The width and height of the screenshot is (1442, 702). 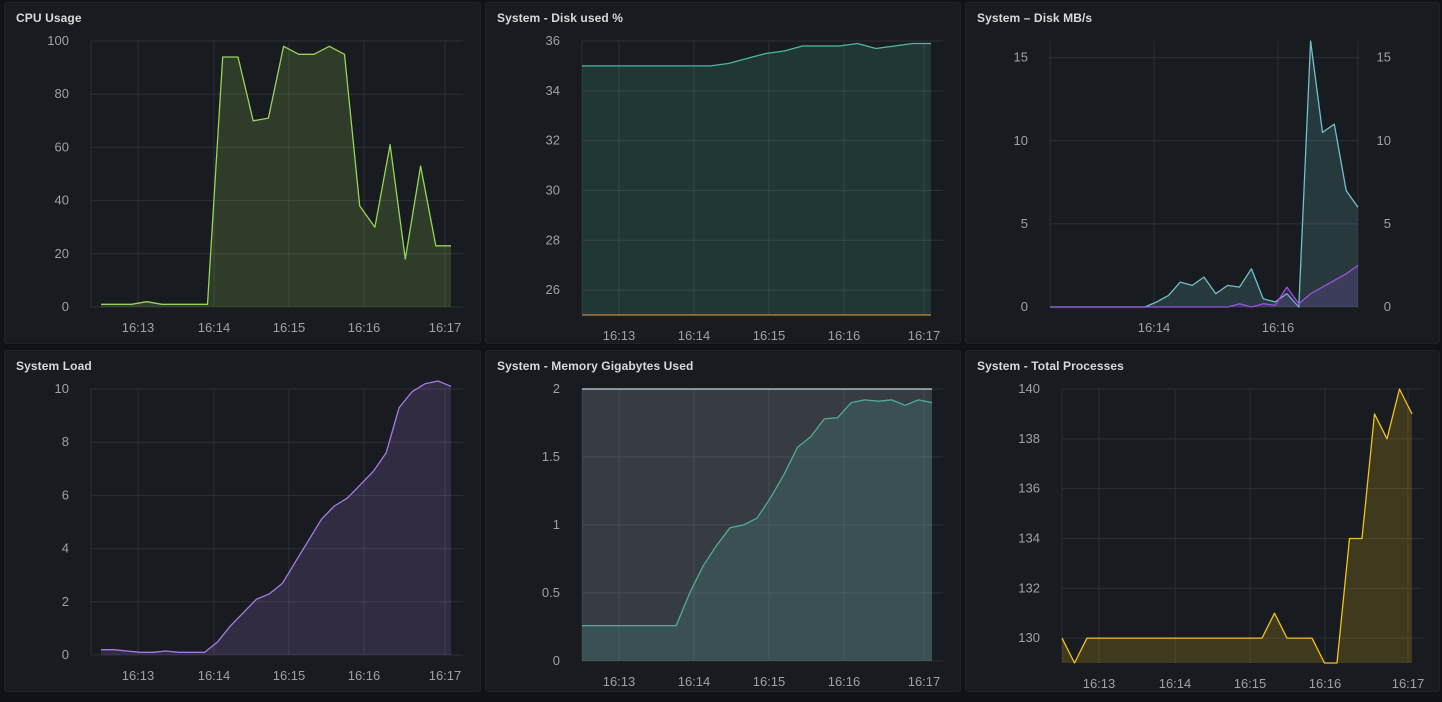 What do you see at coordinates (553, 189) in the screenshot?
I see `y-tick-label: 30` at bounding box center [553, 189].